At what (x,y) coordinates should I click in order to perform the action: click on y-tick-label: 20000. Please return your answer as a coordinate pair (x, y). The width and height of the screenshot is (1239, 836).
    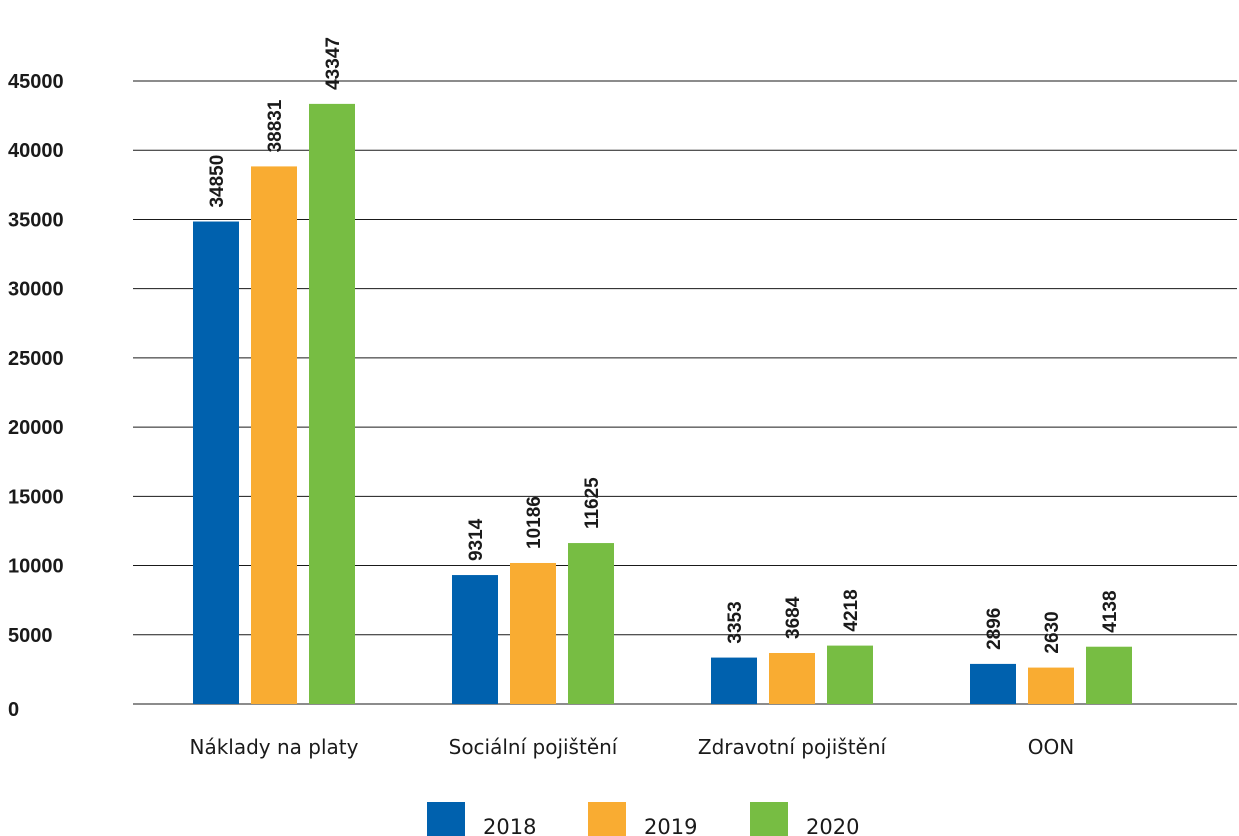
    Looking at the image, I should click on (36, 428).